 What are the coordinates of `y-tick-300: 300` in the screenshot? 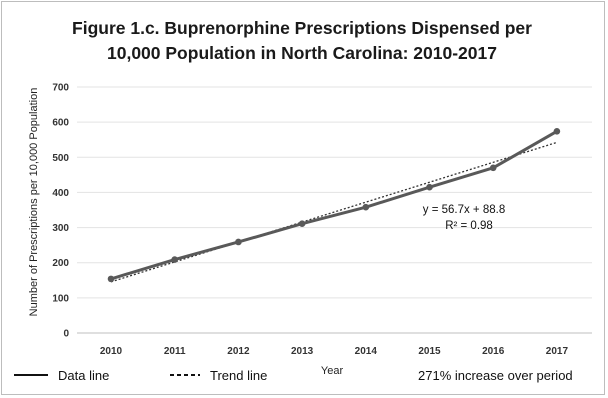 It's located at (60, 228).